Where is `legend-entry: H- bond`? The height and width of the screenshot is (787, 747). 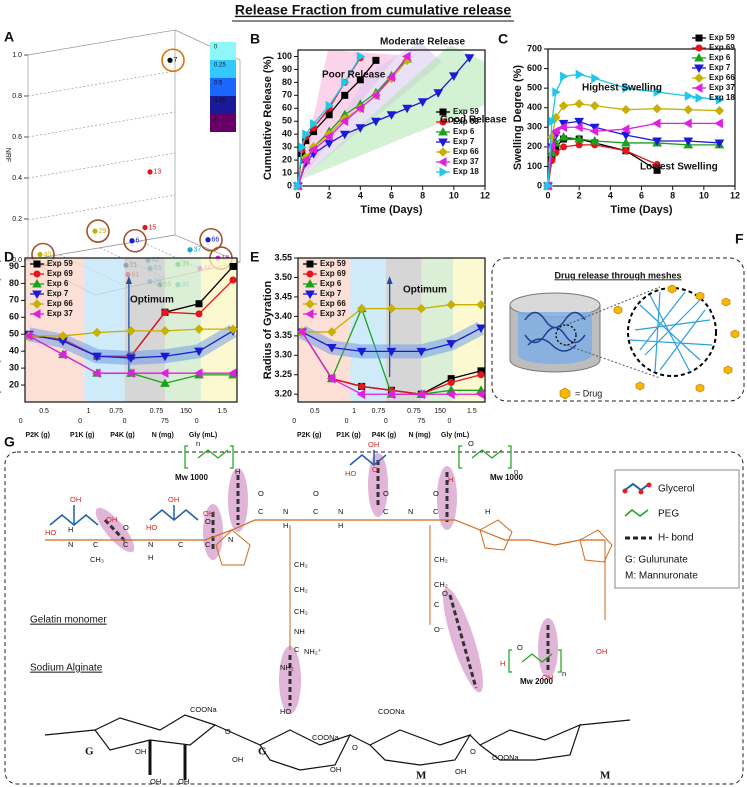 legend-entry: H- bond is located at coordinates (676, 538).